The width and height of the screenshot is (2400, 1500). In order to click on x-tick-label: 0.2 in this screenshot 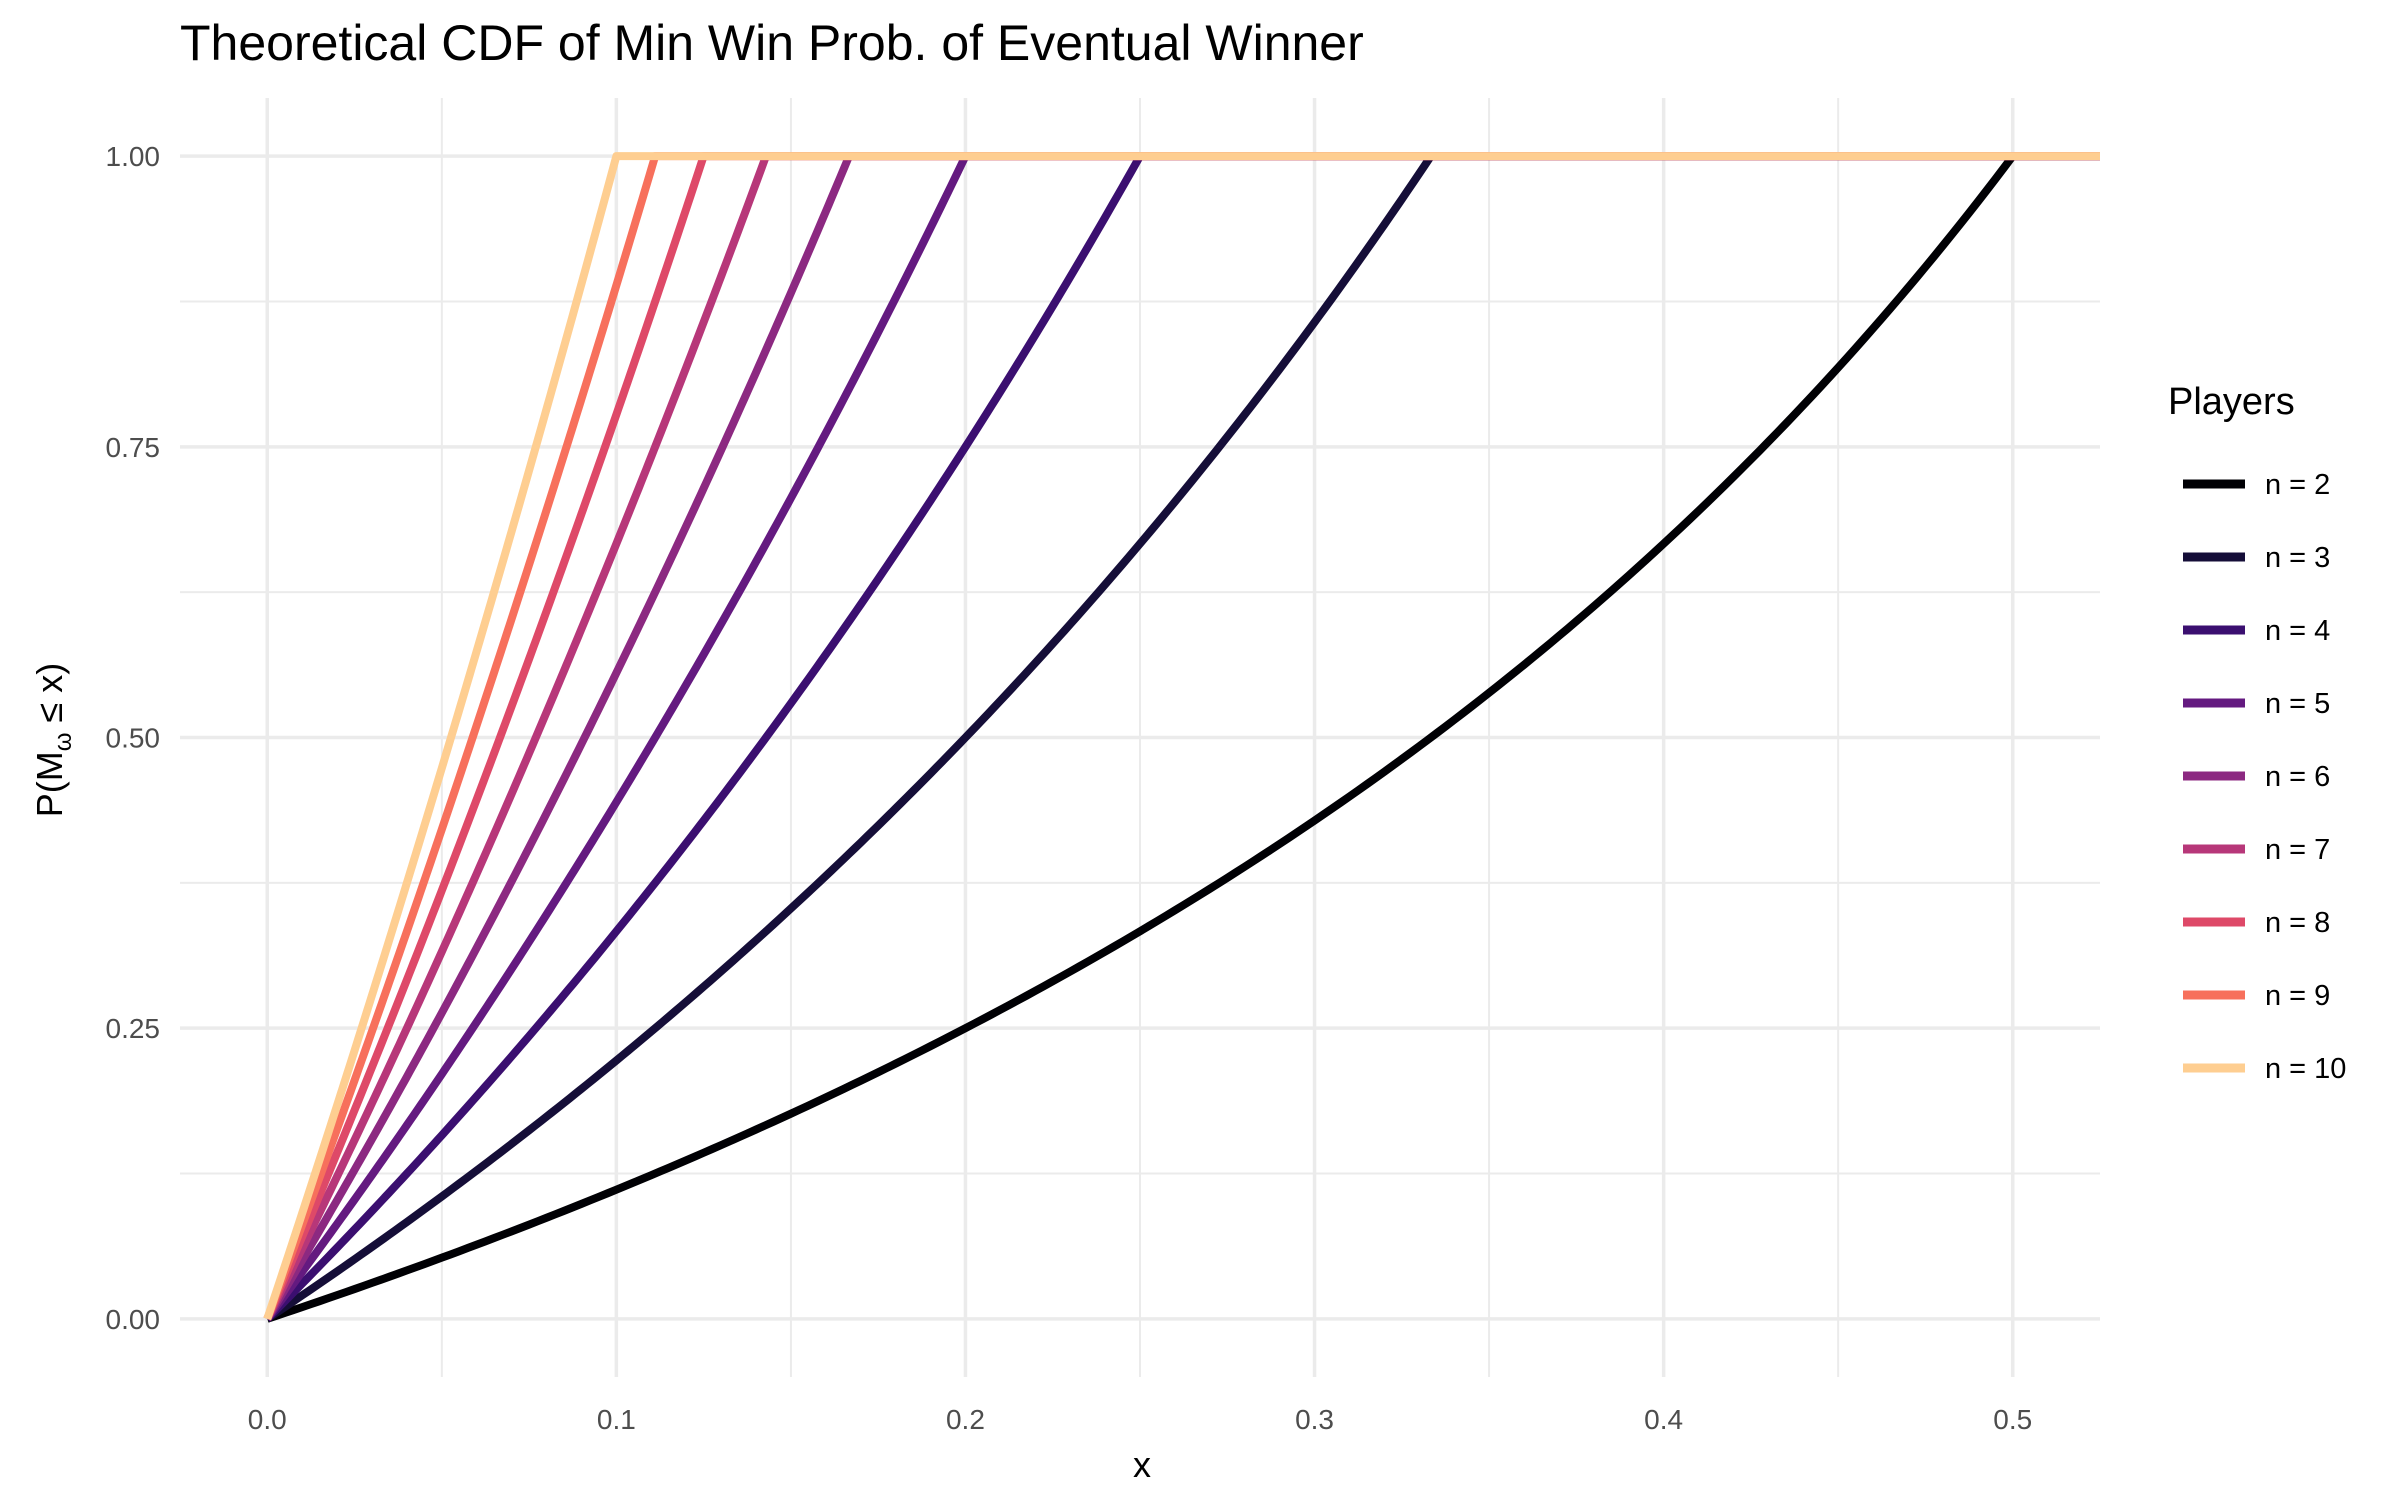, I will do `click(965, 1419)`.